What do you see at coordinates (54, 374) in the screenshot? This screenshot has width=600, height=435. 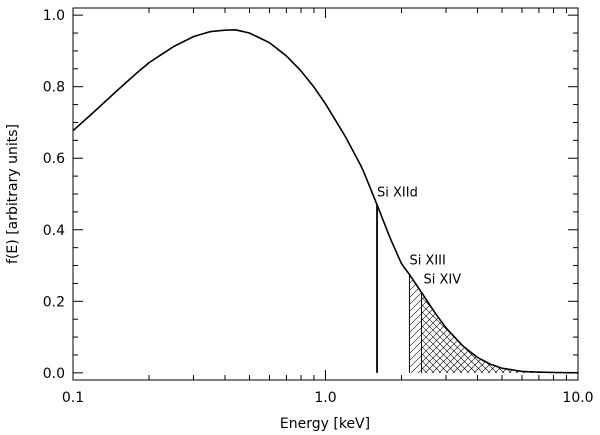 I see `y-tick-label: 0.0` at bounding box center [54, 374].